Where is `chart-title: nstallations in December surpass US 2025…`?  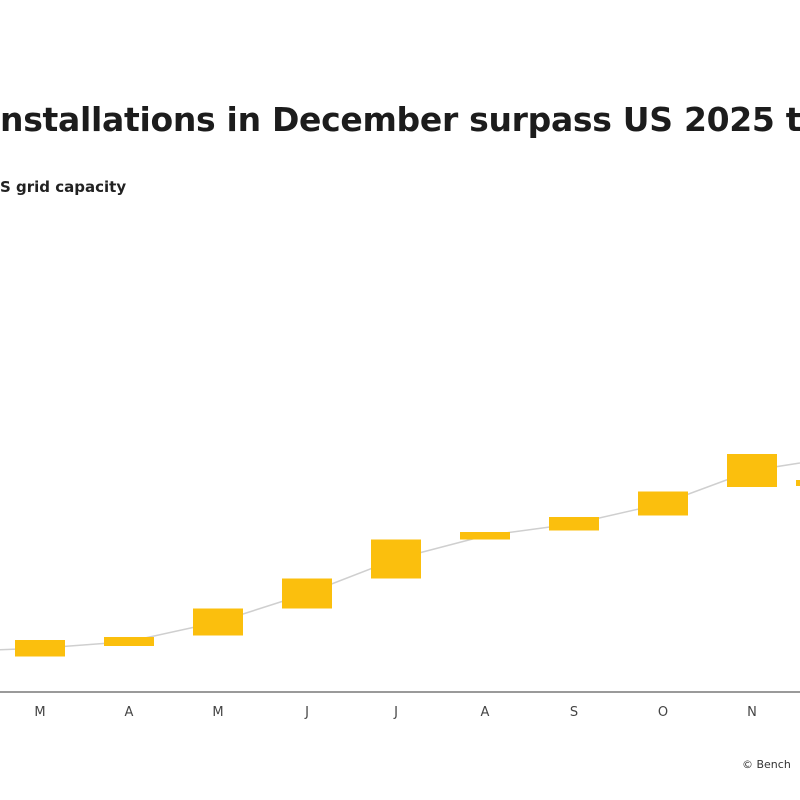
chart-title: nstallations in December surpass US 2025… is located at coordinates (400, 119).